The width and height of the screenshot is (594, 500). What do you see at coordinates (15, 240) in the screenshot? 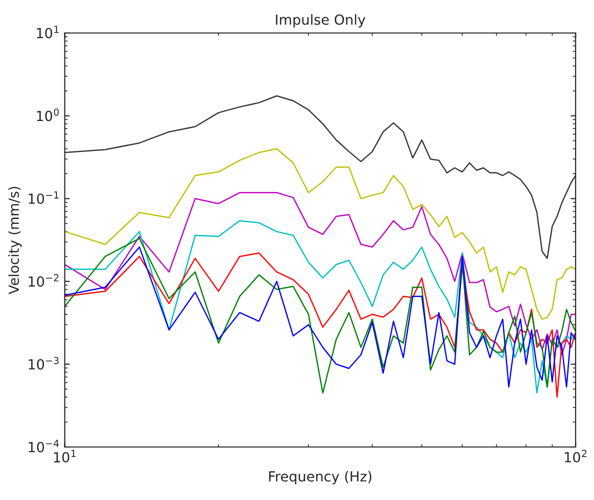
I see `y-axis-title: Velocity (mm/s)` at bounding box center [15, 240].